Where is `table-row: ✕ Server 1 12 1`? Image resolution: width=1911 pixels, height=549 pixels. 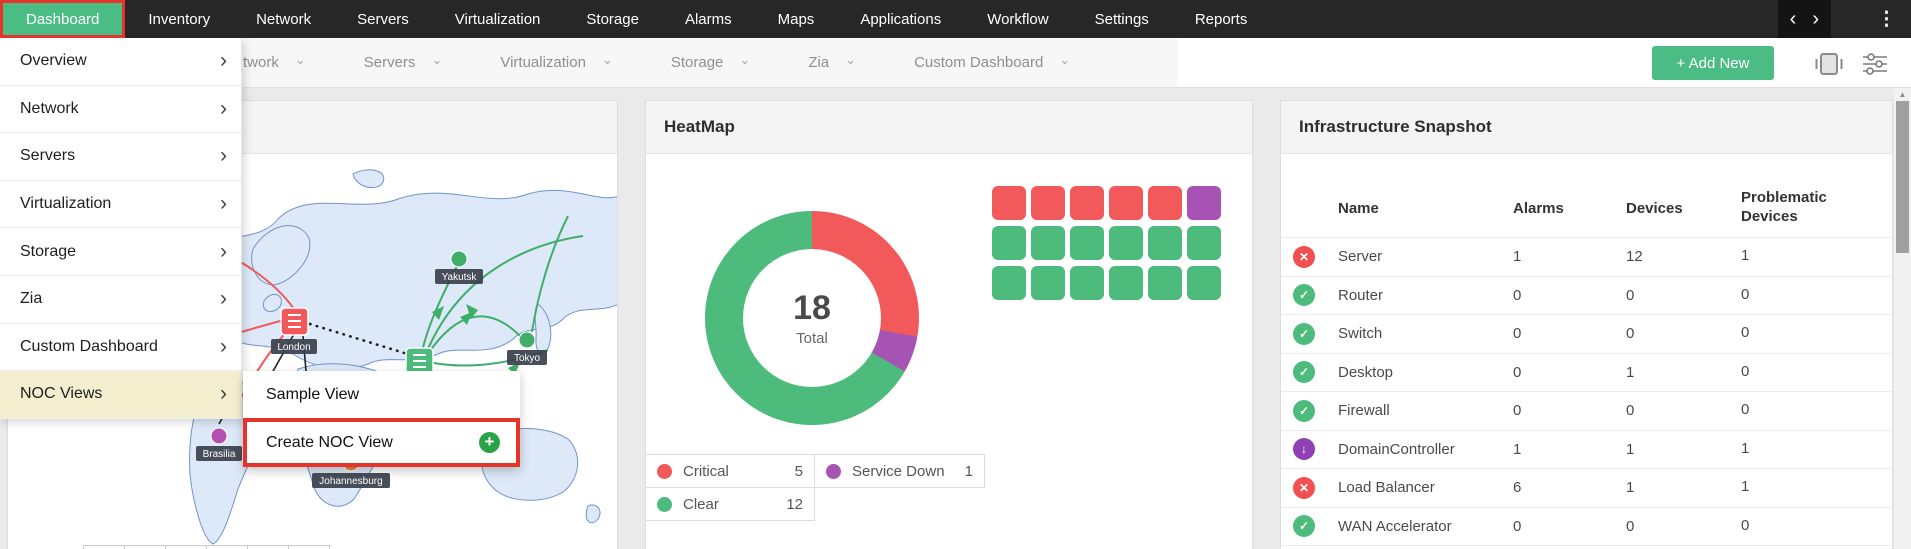 table-row: ✕ Server 1 12 1 is located at coordinates (1586, 256).